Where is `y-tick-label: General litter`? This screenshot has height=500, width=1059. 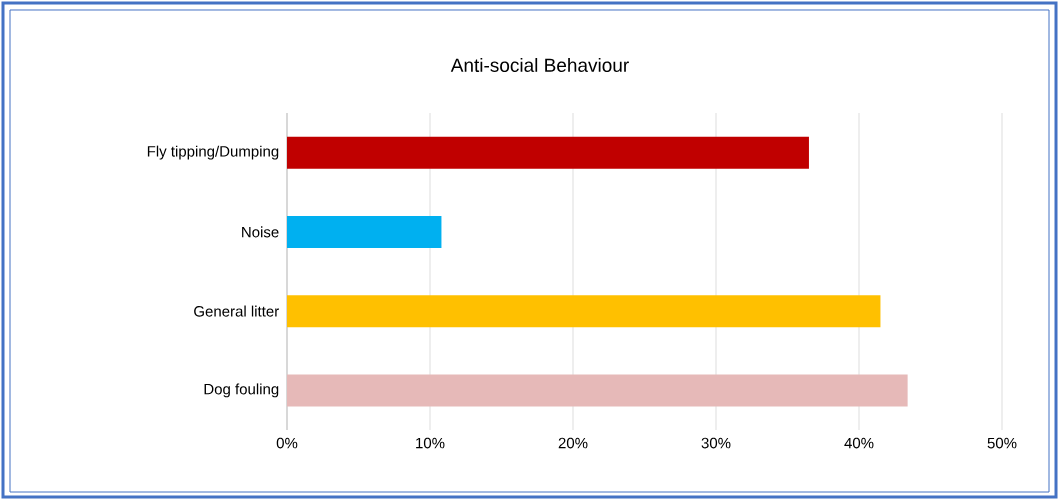 y-tick-label: General litter is located at coordinates (236, 311).